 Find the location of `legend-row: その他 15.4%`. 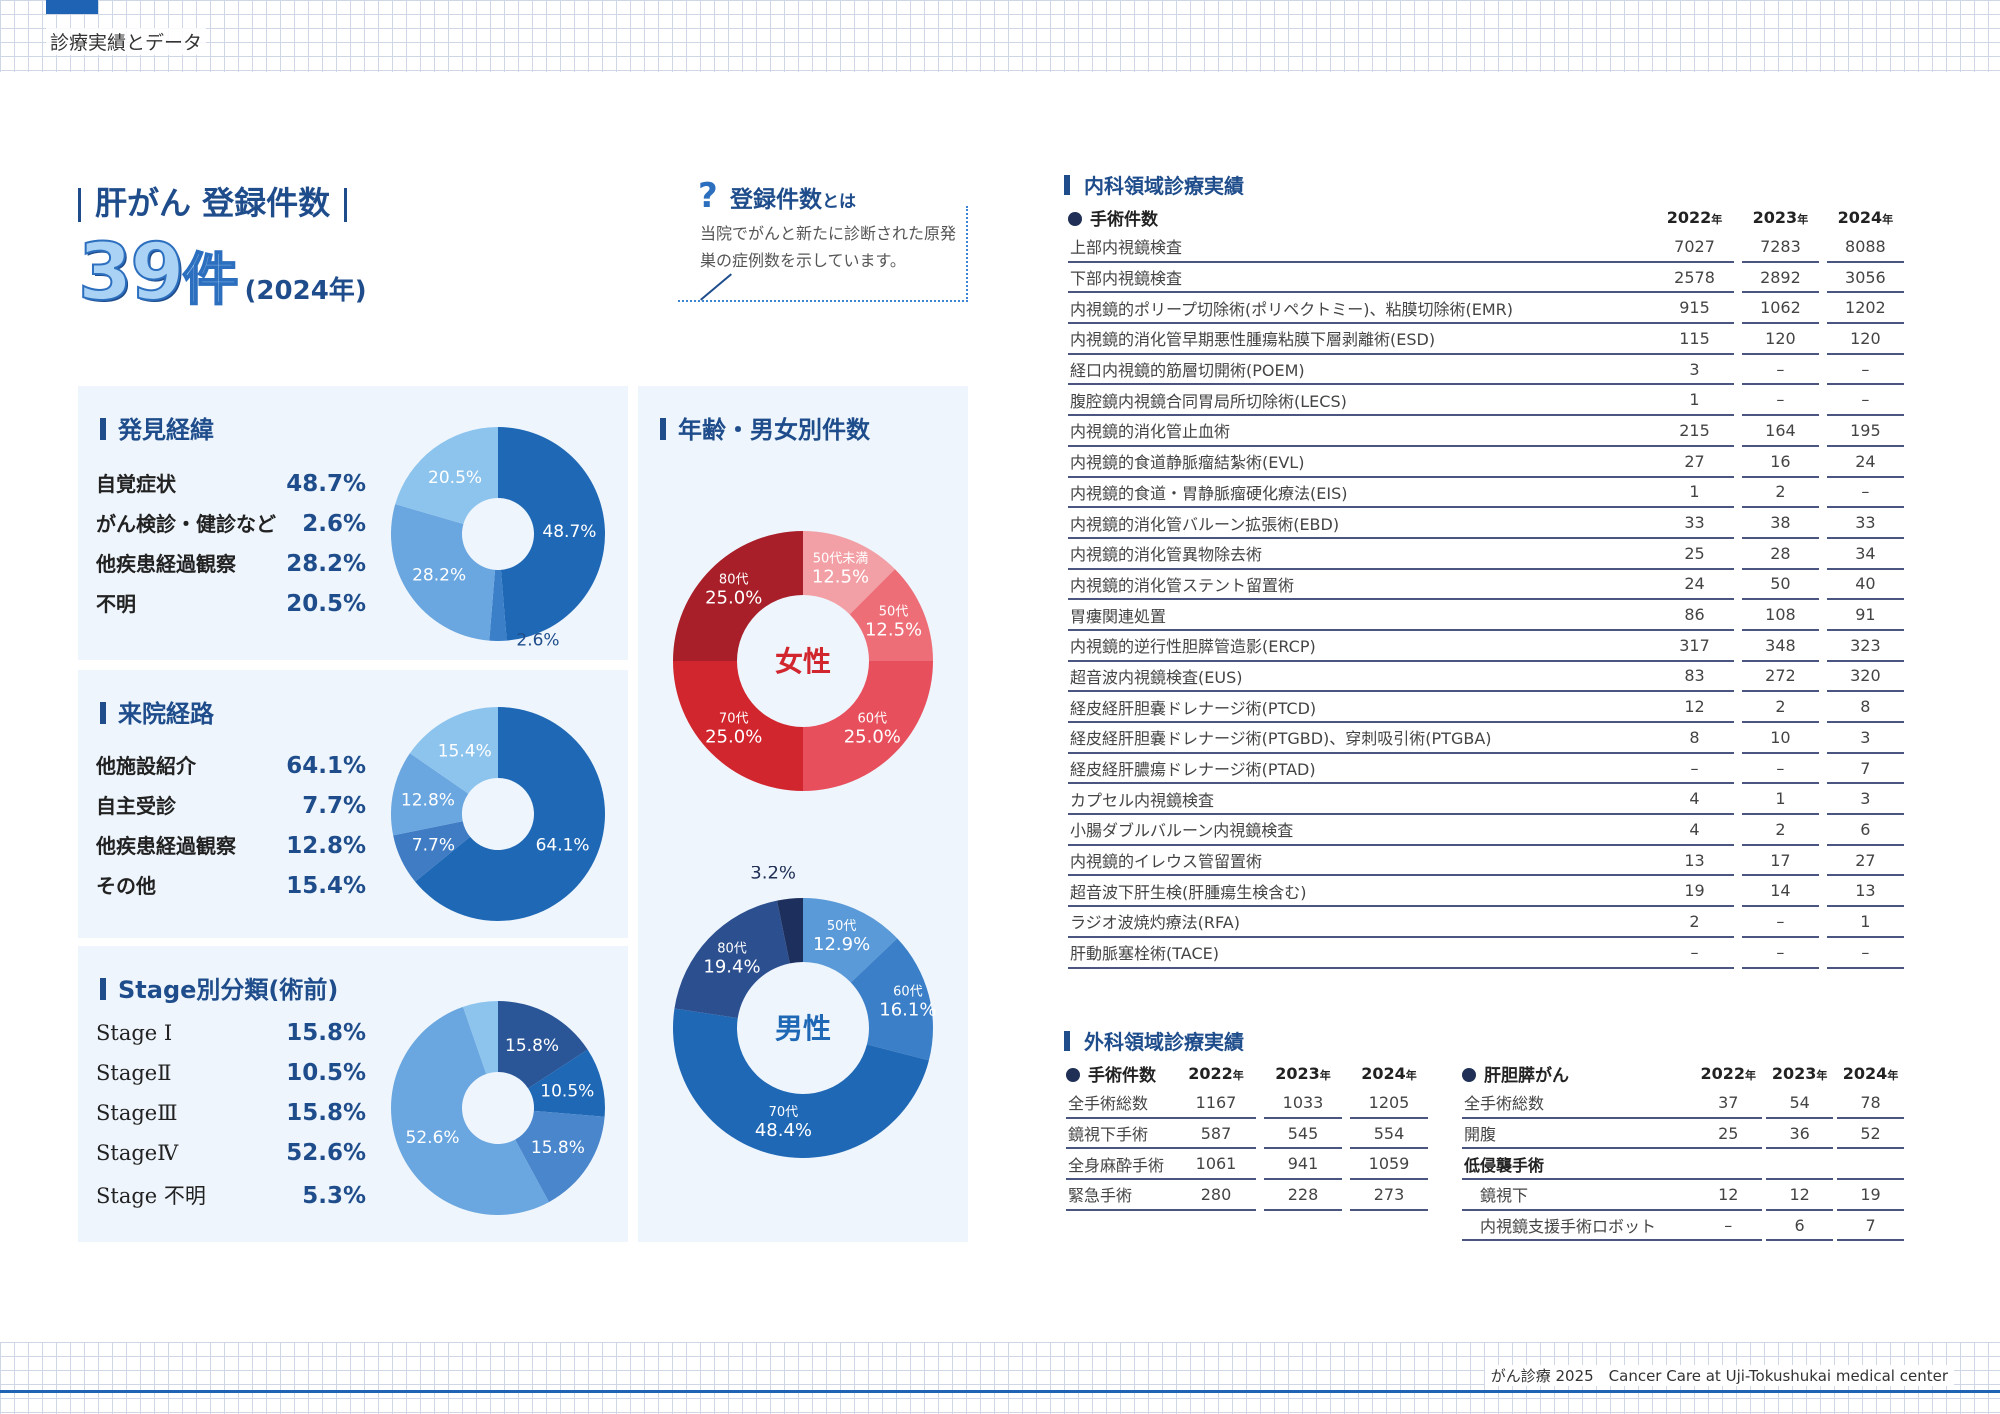

legend-row: その他 15.4% is located at coordinates (231, 886).